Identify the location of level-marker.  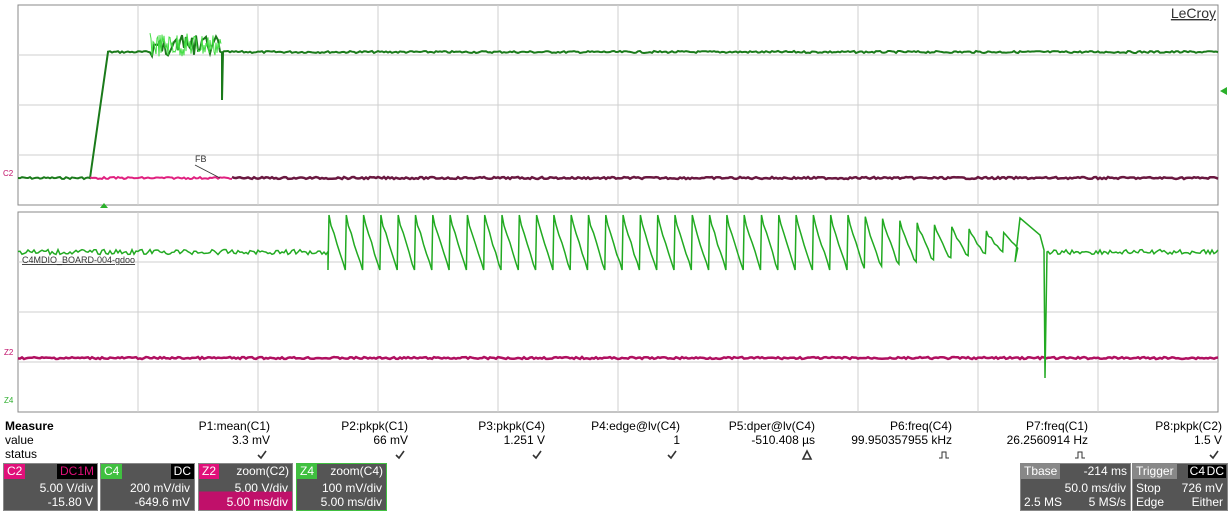
(1223, 91).